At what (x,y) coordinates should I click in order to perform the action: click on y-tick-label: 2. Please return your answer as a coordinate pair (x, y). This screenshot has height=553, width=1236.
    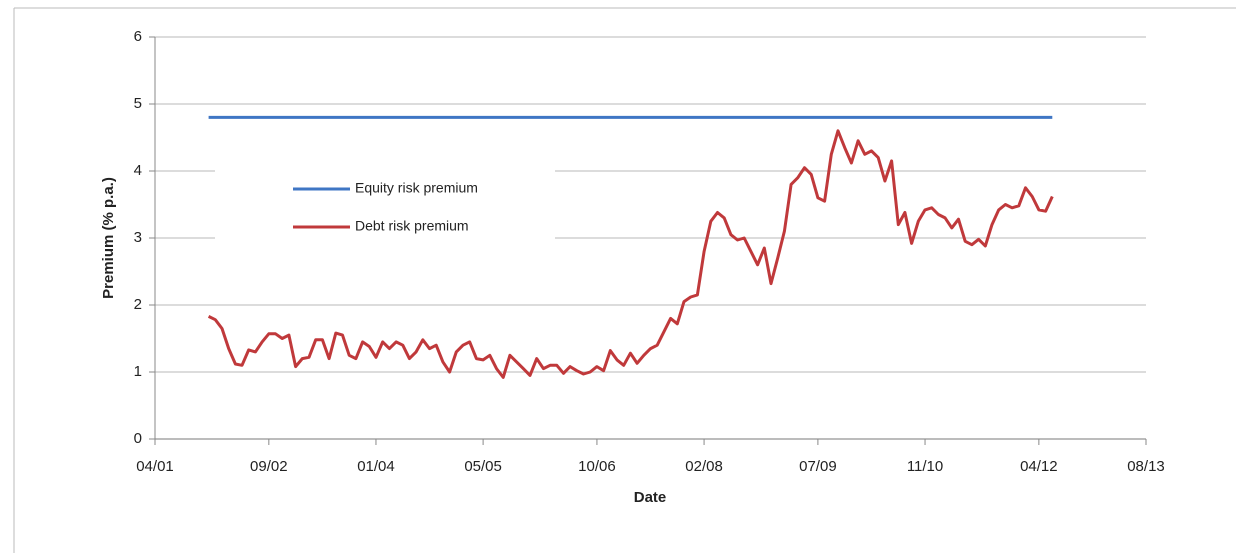
    Looking at the image, I should click on (138, 304).